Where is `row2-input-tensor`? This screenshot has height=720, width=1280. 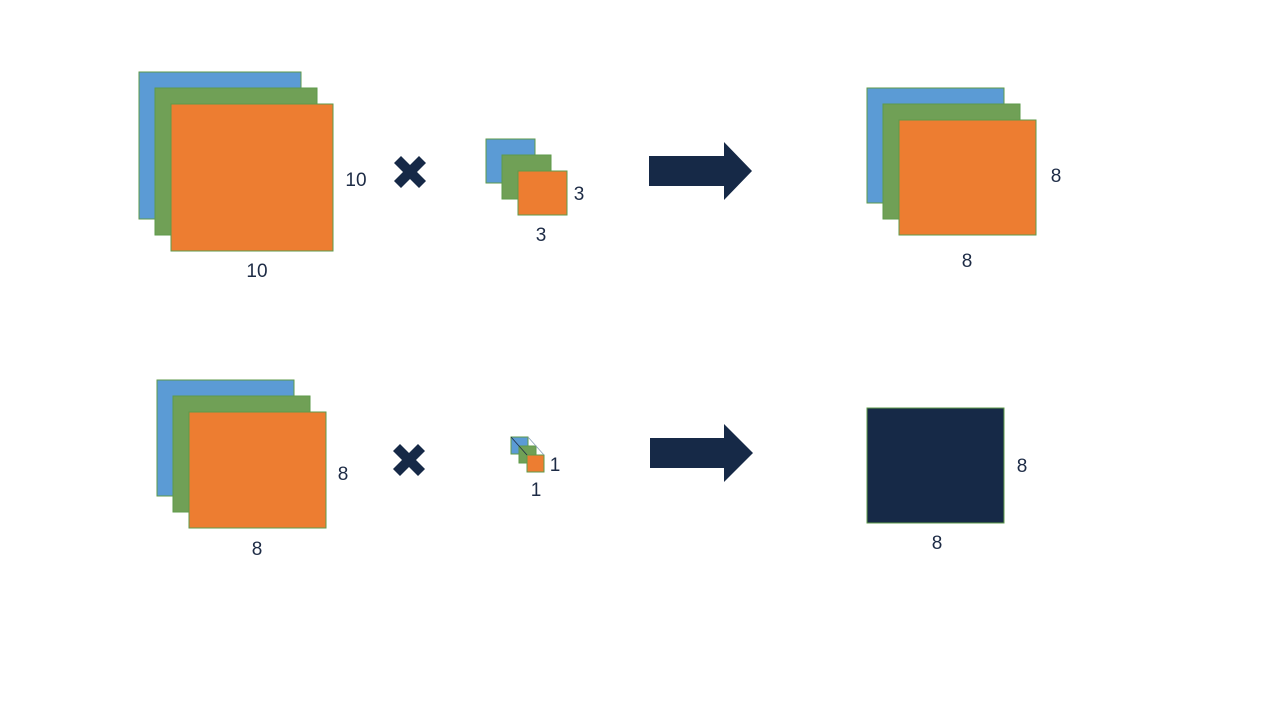
row2-input-tensor is located at coordinates (241, 454).